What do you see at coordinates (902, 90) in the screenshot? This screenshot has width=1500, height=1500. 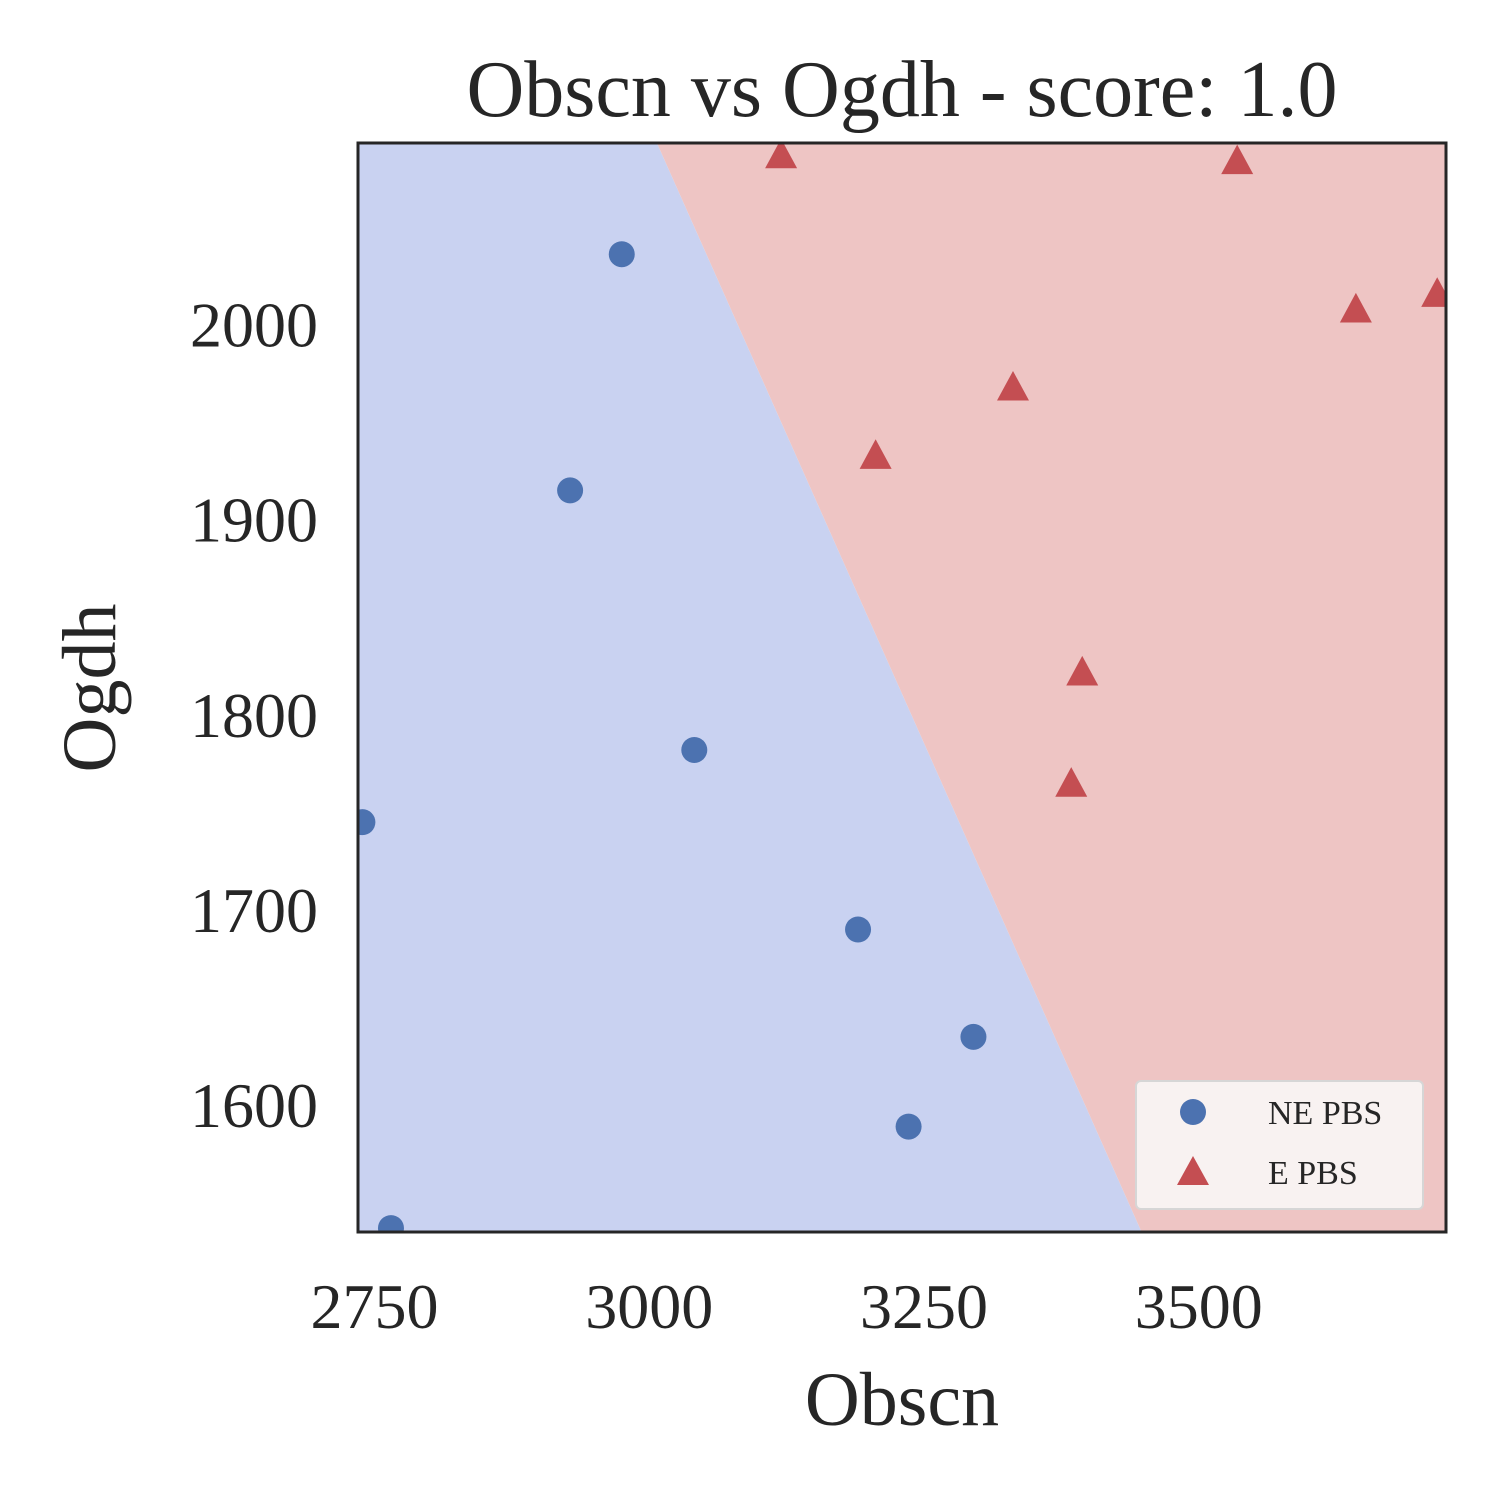 I see `chart-title: Obscn vs Ogdh - score: 1.0` at bounding box center [902, 90].